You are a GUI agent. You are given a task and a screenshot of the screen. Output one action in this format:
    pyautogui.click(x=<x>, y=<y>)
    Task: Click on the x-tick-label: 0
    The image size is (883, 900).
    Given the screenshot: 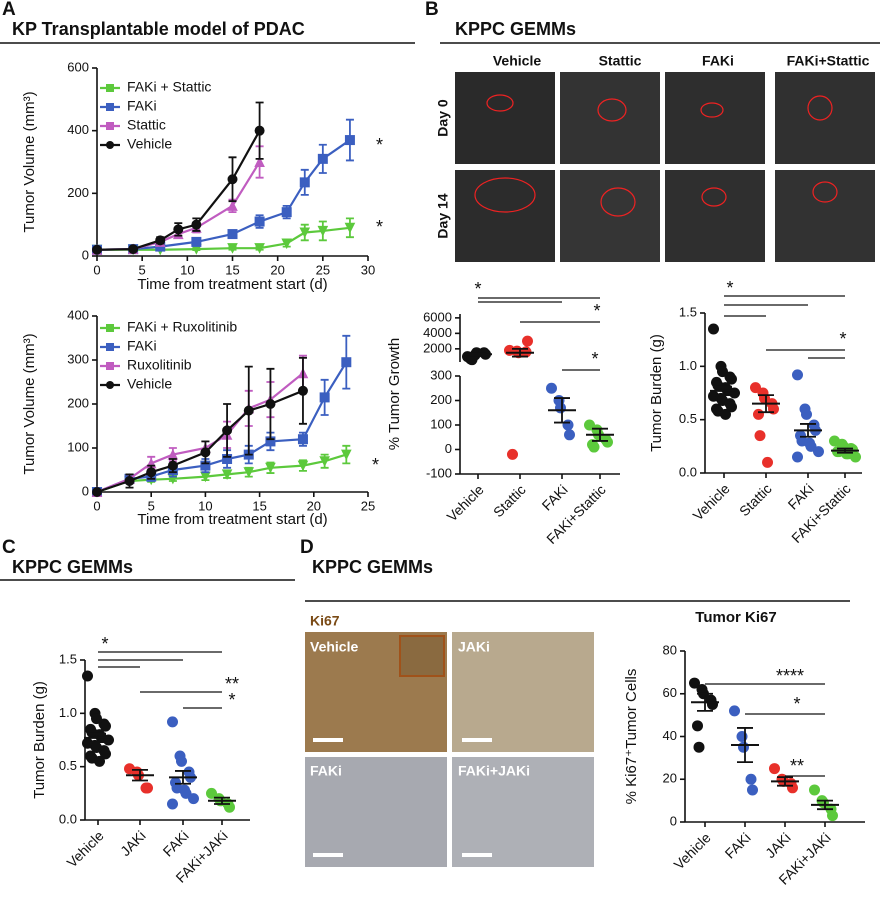 What is the action you would take?
    pyautogui.click(x=96, y=505)
    